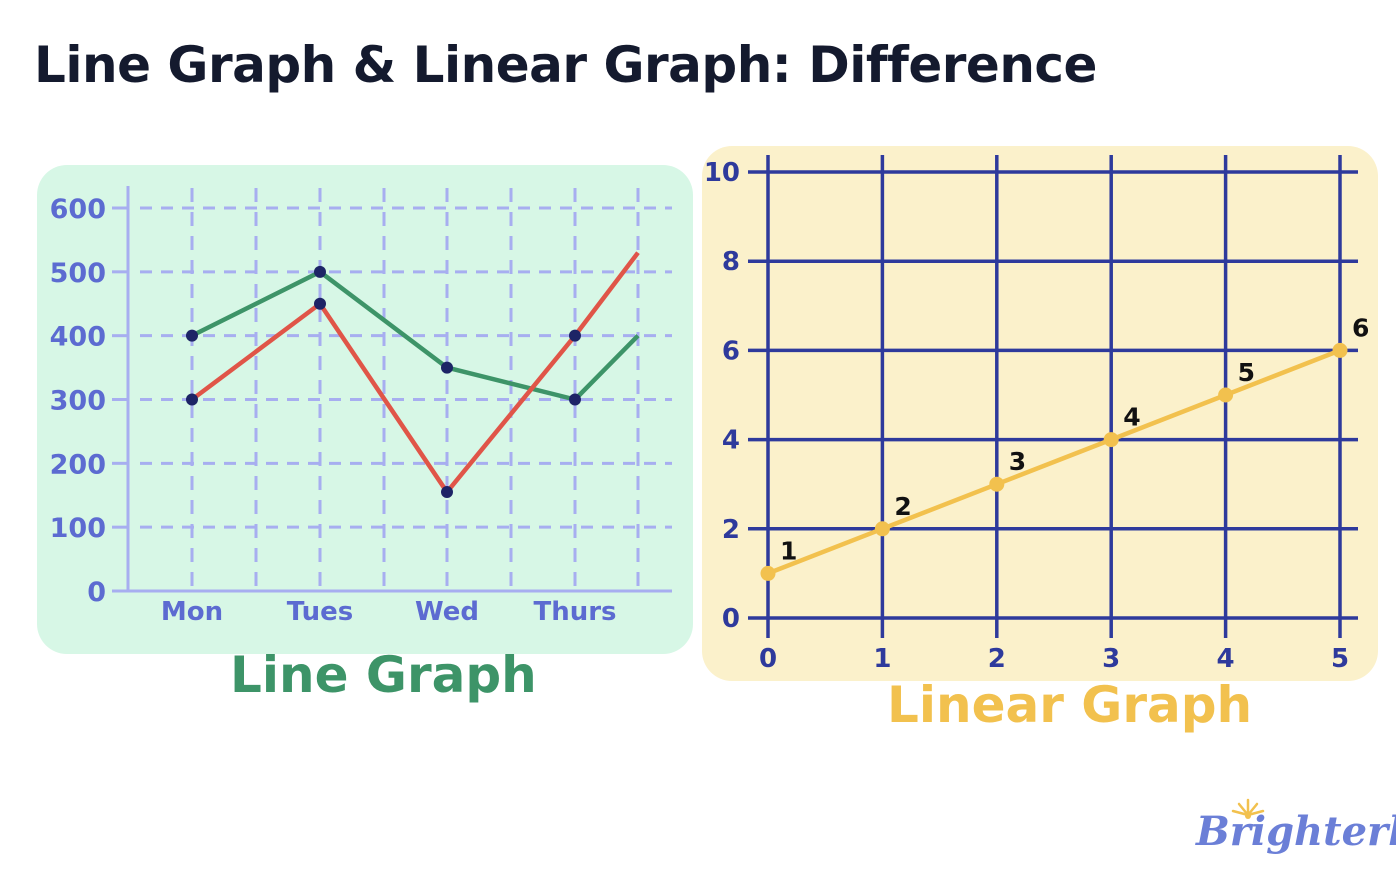 The height and width of the screenshot is (886, 1396). I want to click on sun-icon, so click(1248, 808).